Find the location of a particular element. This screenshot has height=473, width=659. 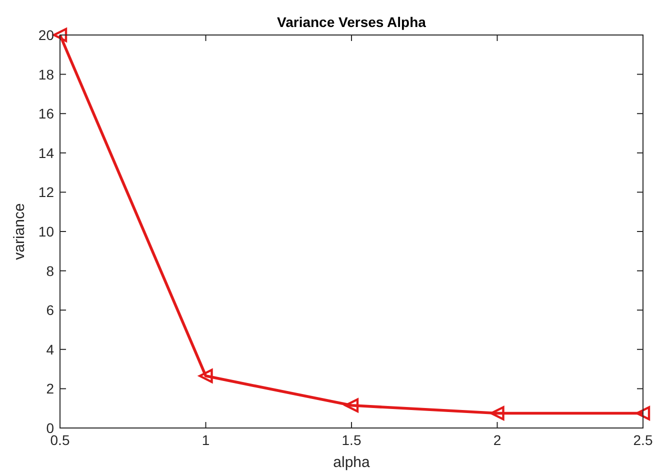

x-tick-label: 1.5 is located at coordinates (352, 440).